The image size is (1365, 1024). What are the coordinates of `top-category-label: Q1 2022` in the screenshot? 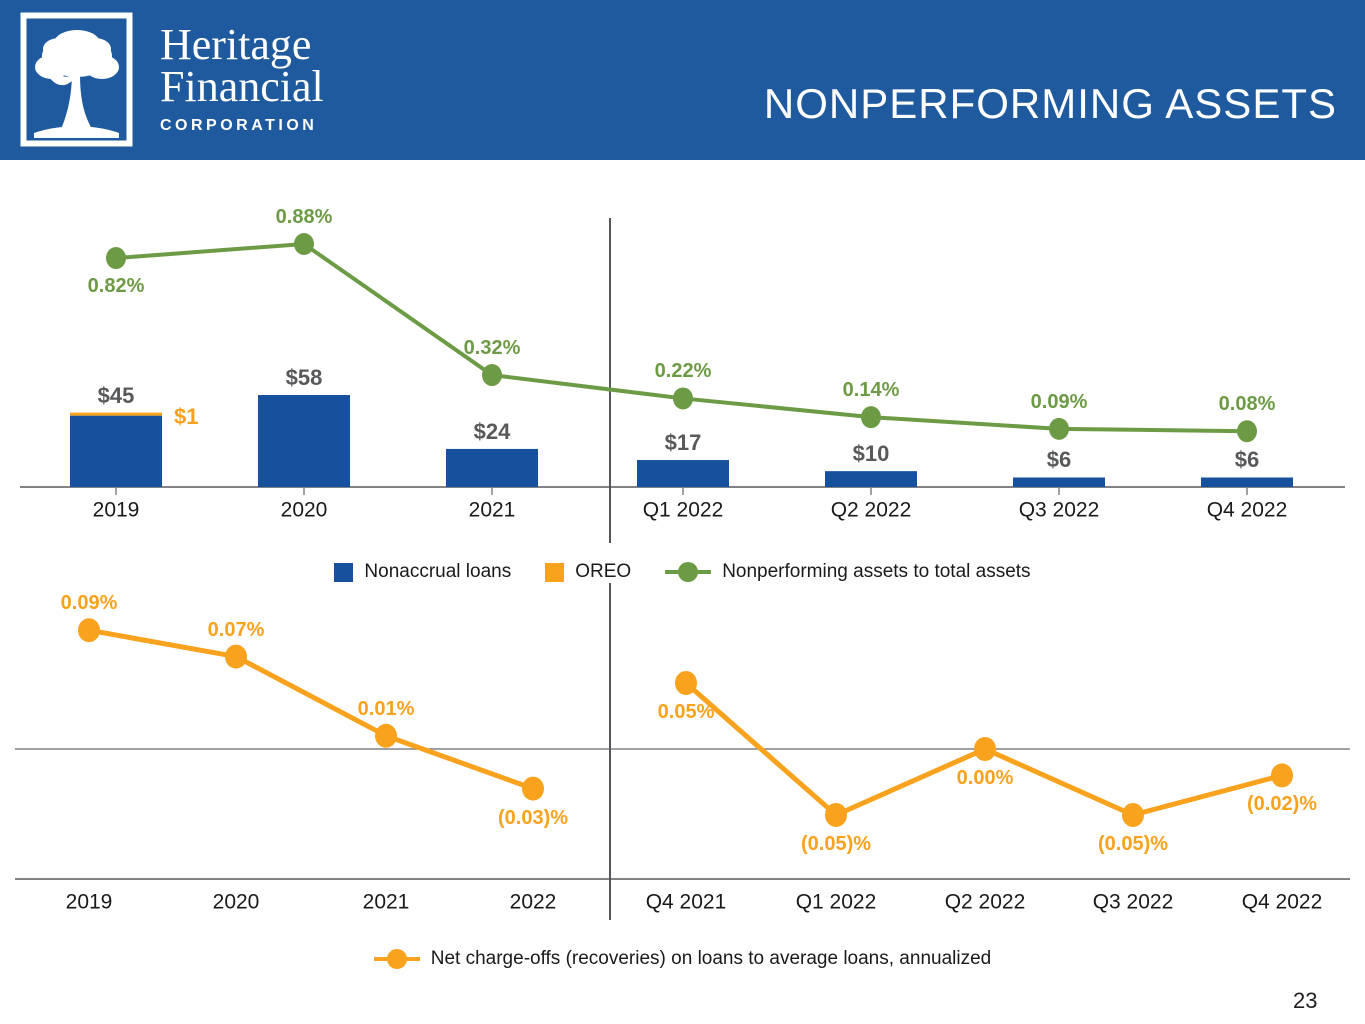 It's located at (683, 510).